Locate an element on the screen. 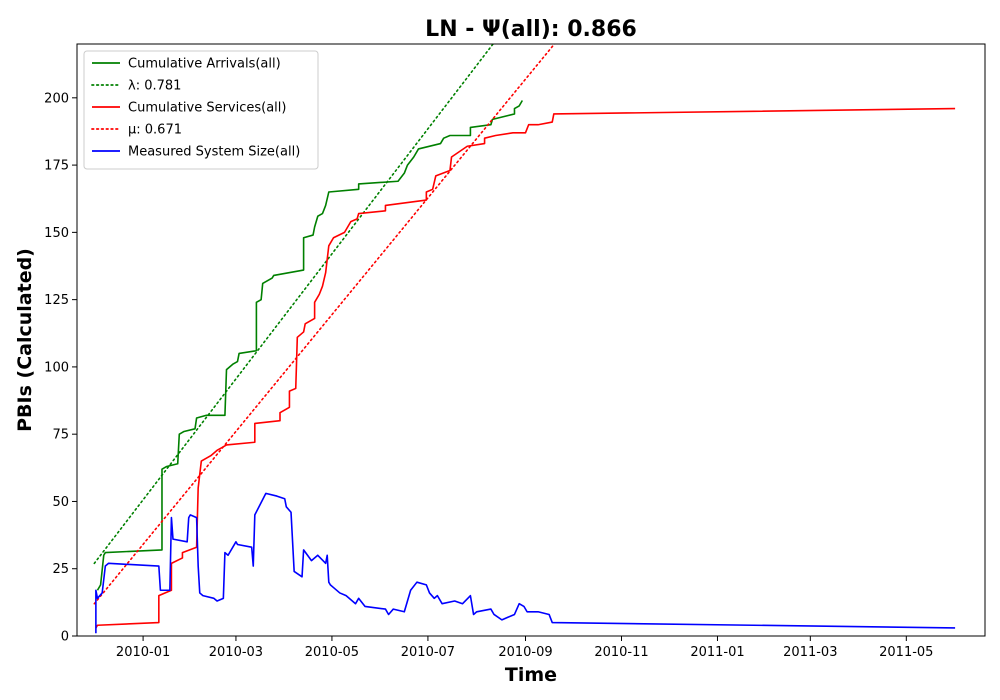  legend-label-1: λ: 0.781 is located at coordinates (154, 86).